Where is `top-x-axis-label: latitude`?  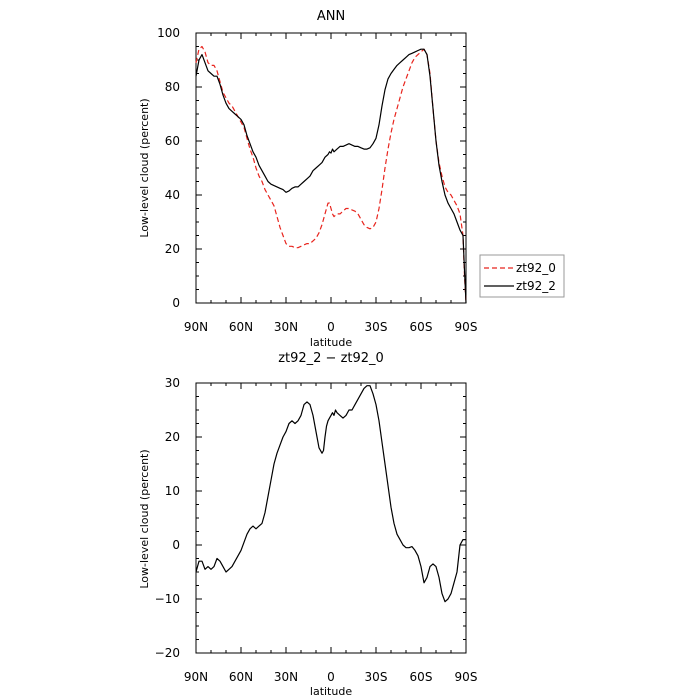
top-x-axis-label: latitude is located at coordinates (331, 342).